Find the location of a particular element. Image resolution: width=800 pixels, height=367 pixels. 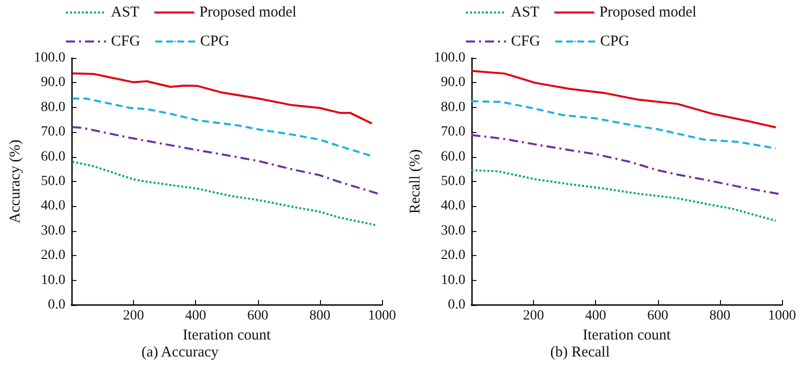

text: (b) Recall is located at coordinates (580, 352).